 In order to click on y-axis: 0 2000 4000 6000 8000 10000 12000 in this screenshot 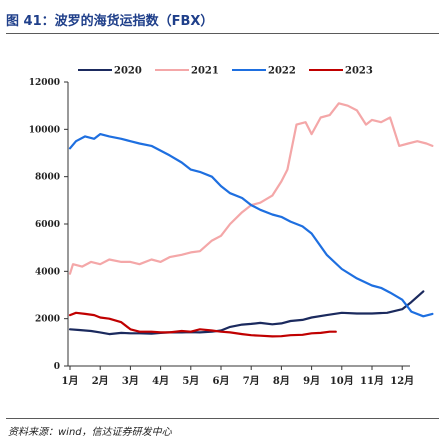, I will do `click(49, 225)`.